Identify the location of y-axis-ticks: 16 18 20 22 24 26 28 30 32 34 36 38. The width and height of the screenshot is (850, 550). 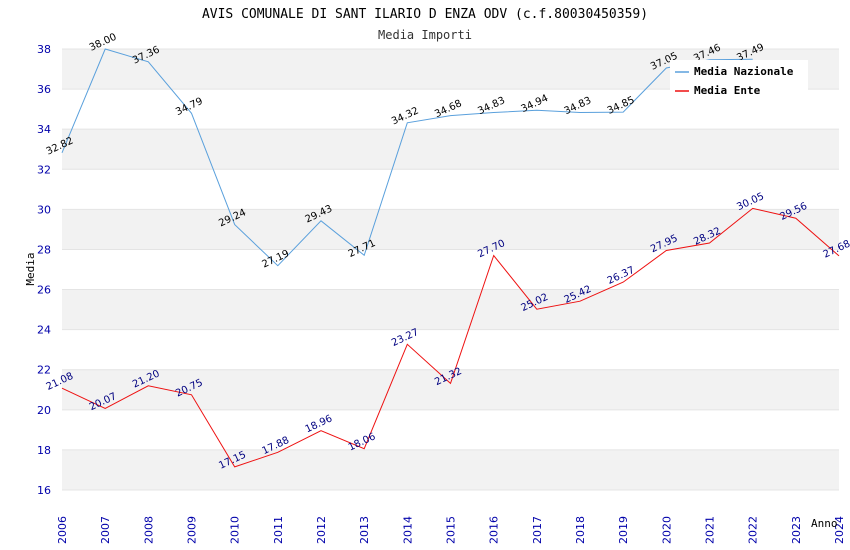
(44, 270).